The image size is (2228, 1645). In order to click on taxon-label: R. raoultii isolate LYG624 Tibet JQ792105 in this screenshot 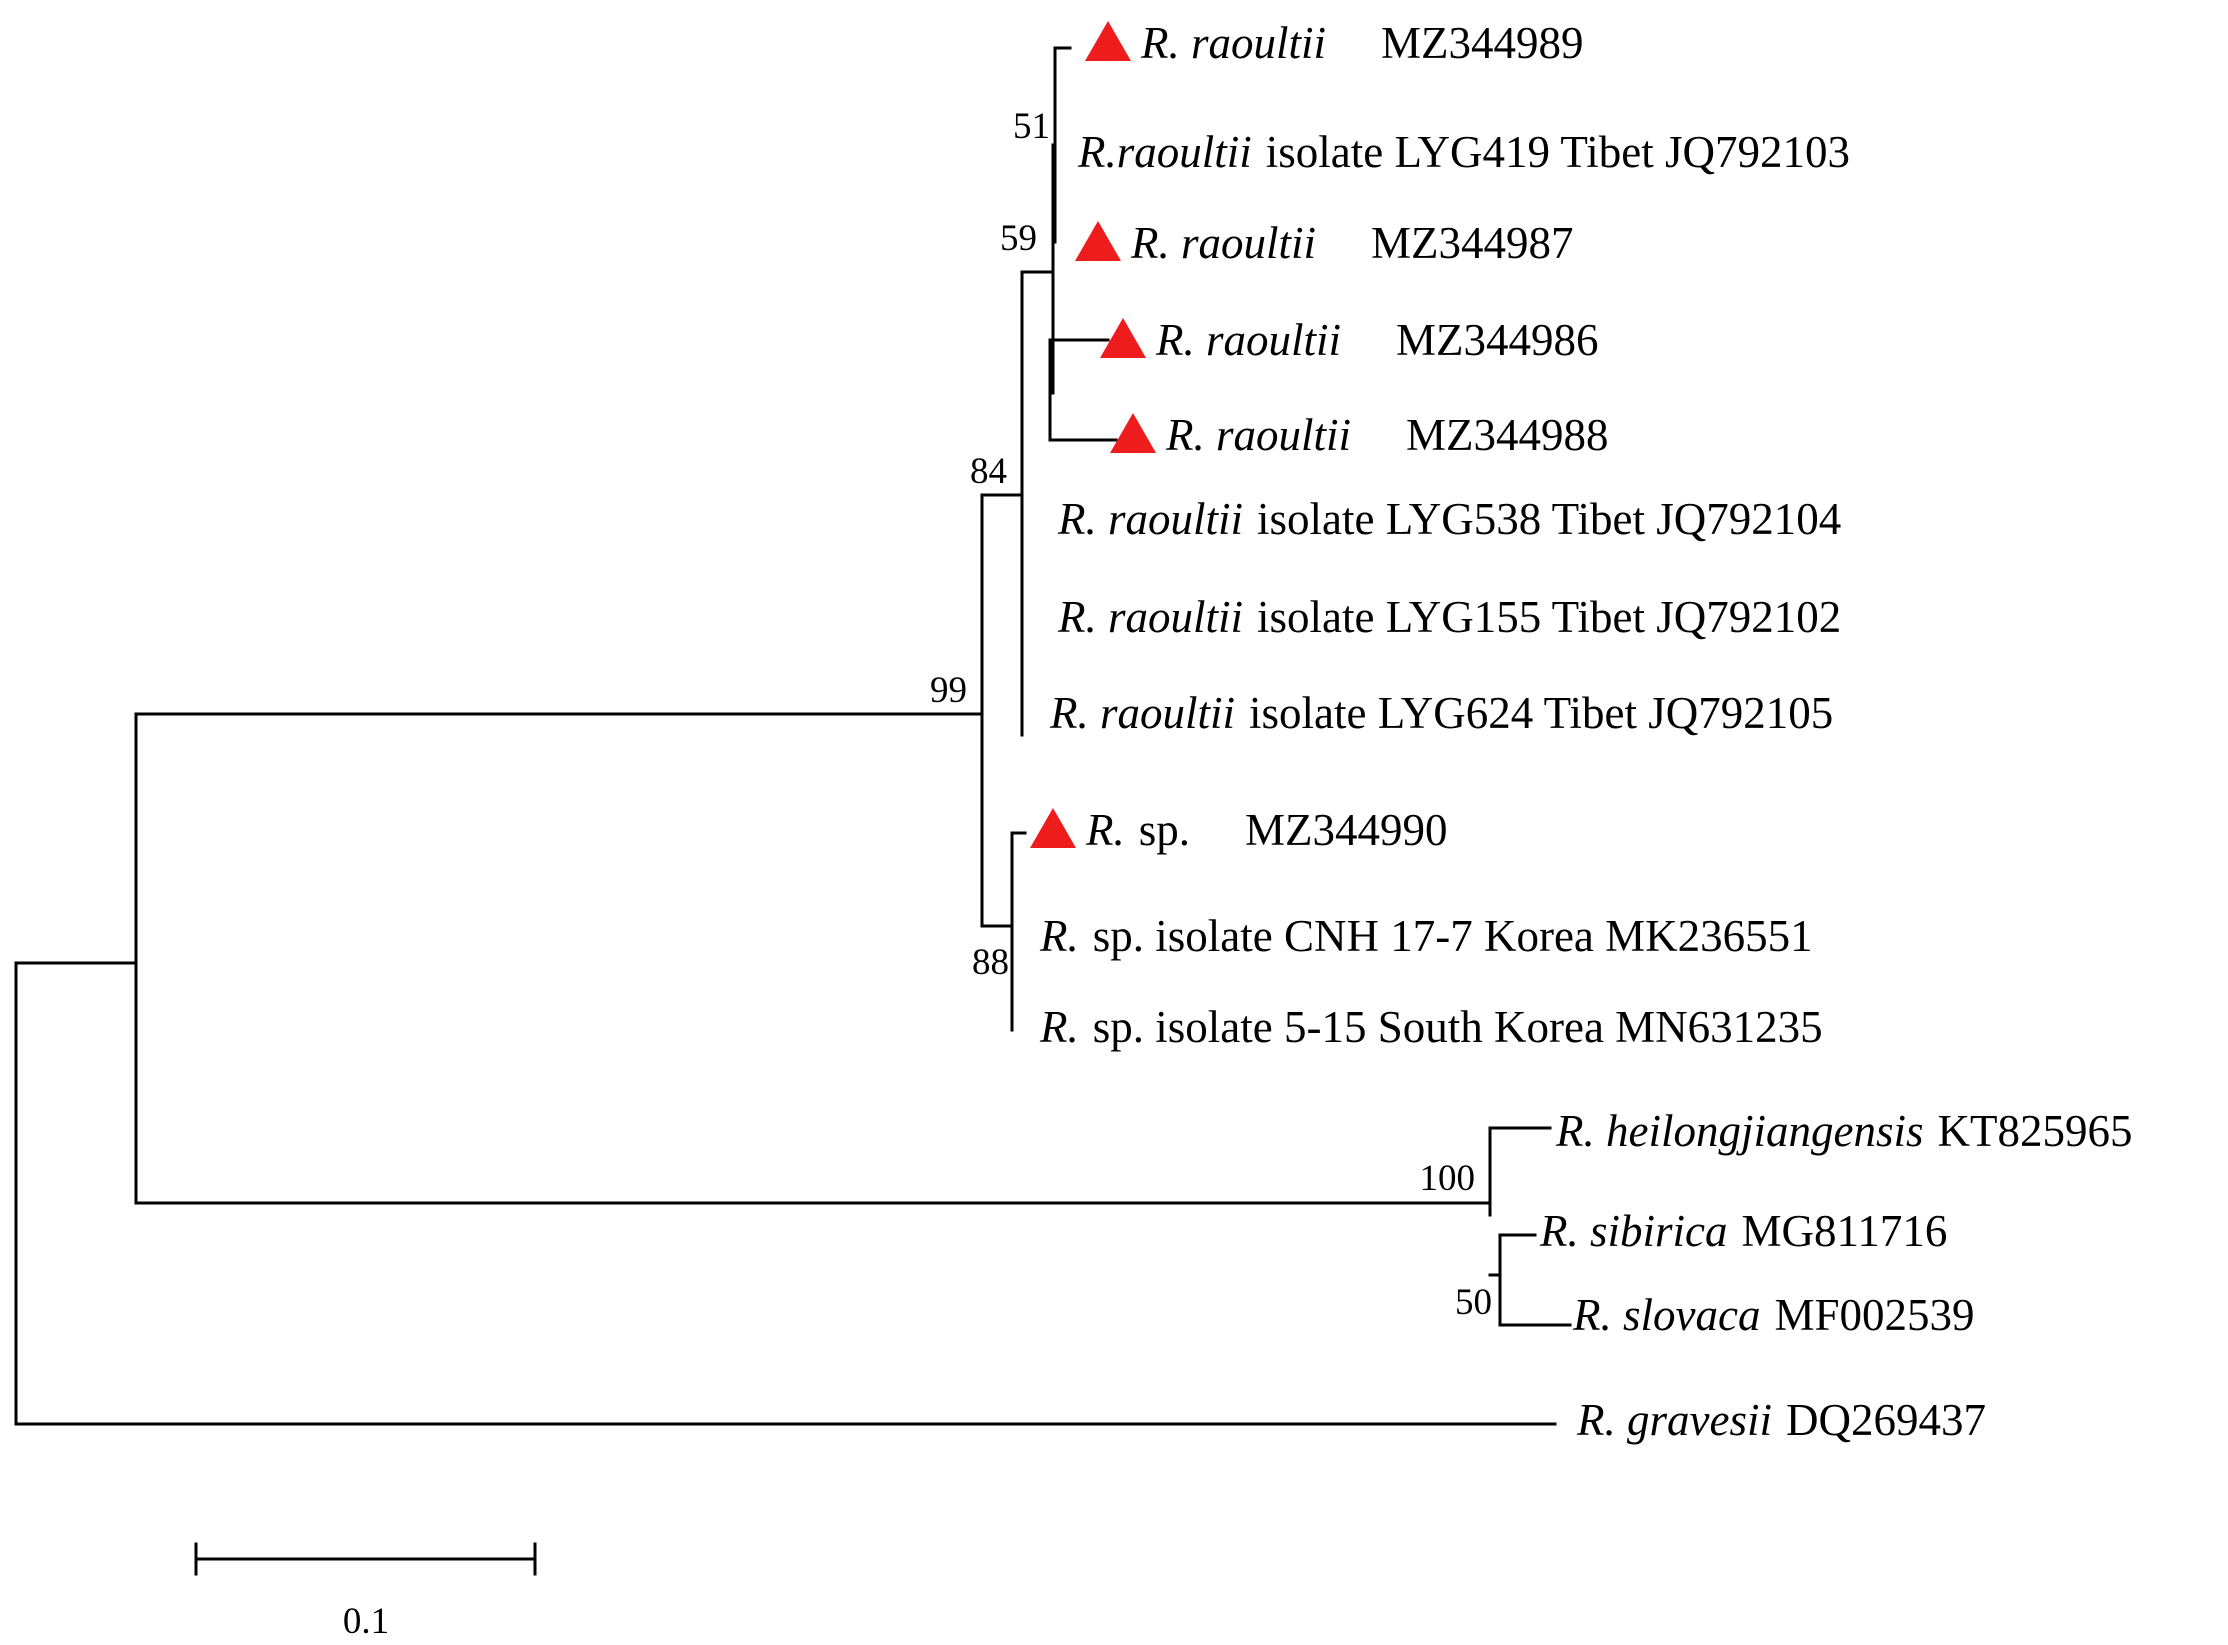, I will do `click(1441, 713)`.